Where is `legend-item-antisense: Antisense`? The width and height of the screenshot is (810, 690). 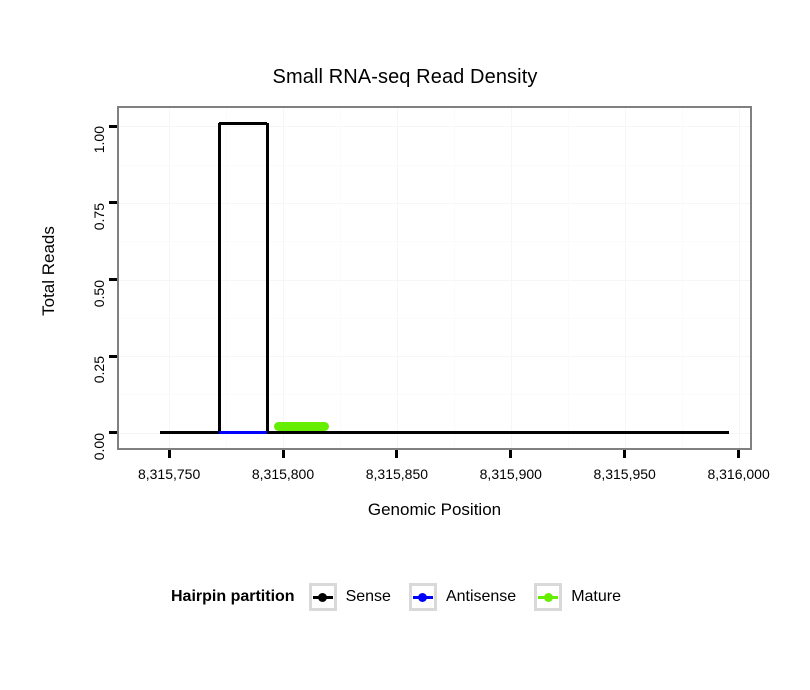 legend-item-antisense: Antisense is located at coordinates (467, 597).